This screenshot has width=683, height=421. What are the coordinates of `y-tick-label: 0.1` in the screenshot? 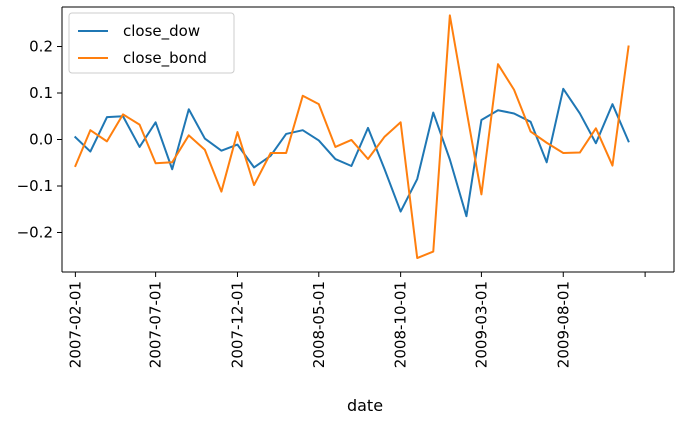 It's located at (41, 93).